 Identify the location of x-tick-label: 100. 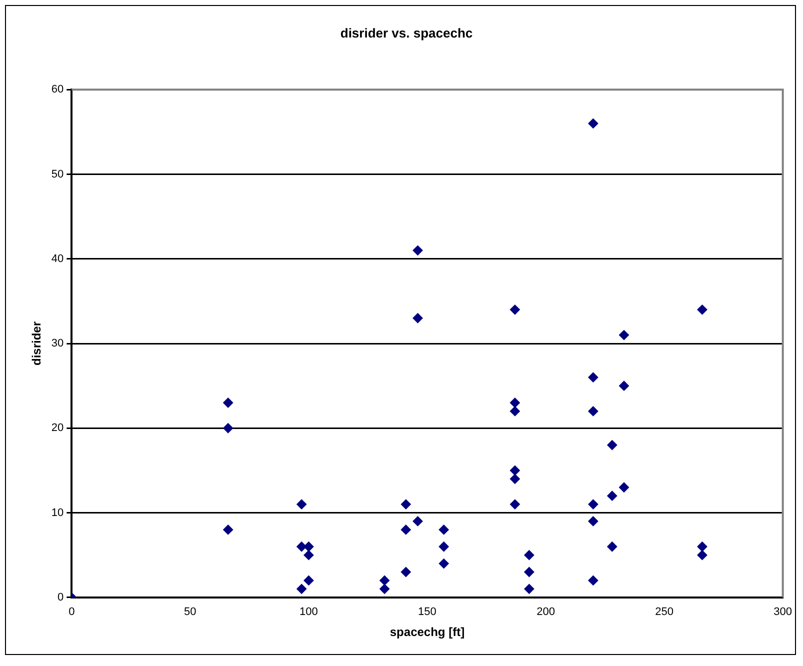
(309, 612).